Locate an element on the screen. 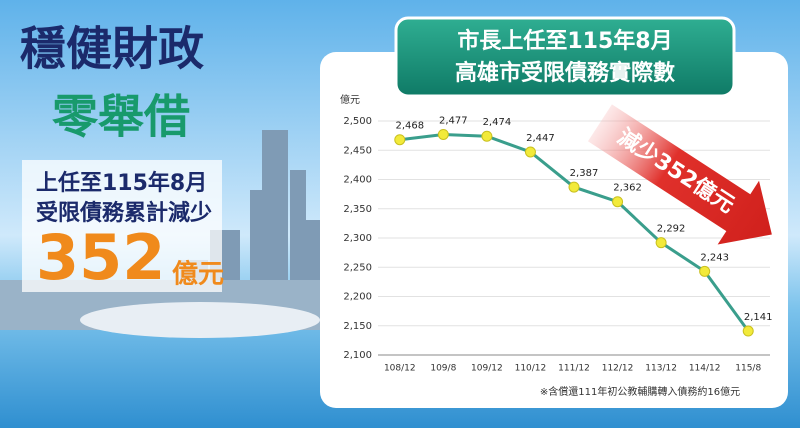 This screenshot has height=432, width=800. x-tick-label: 109/12 is located at coordinates (487, 369).